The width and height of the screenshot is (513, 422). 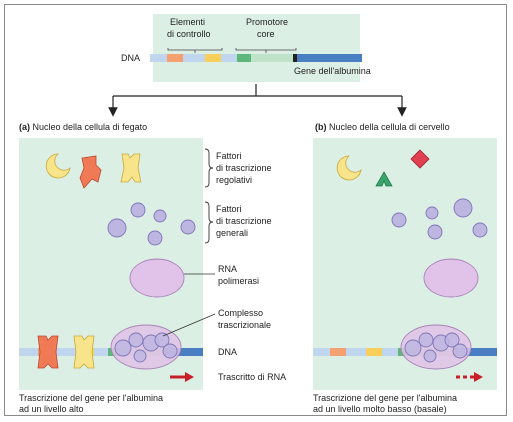 What do you see at coordinates (209, 168) in the screenshot?
I see `regulatory-factors-brace` at bounding box center [209, 168].